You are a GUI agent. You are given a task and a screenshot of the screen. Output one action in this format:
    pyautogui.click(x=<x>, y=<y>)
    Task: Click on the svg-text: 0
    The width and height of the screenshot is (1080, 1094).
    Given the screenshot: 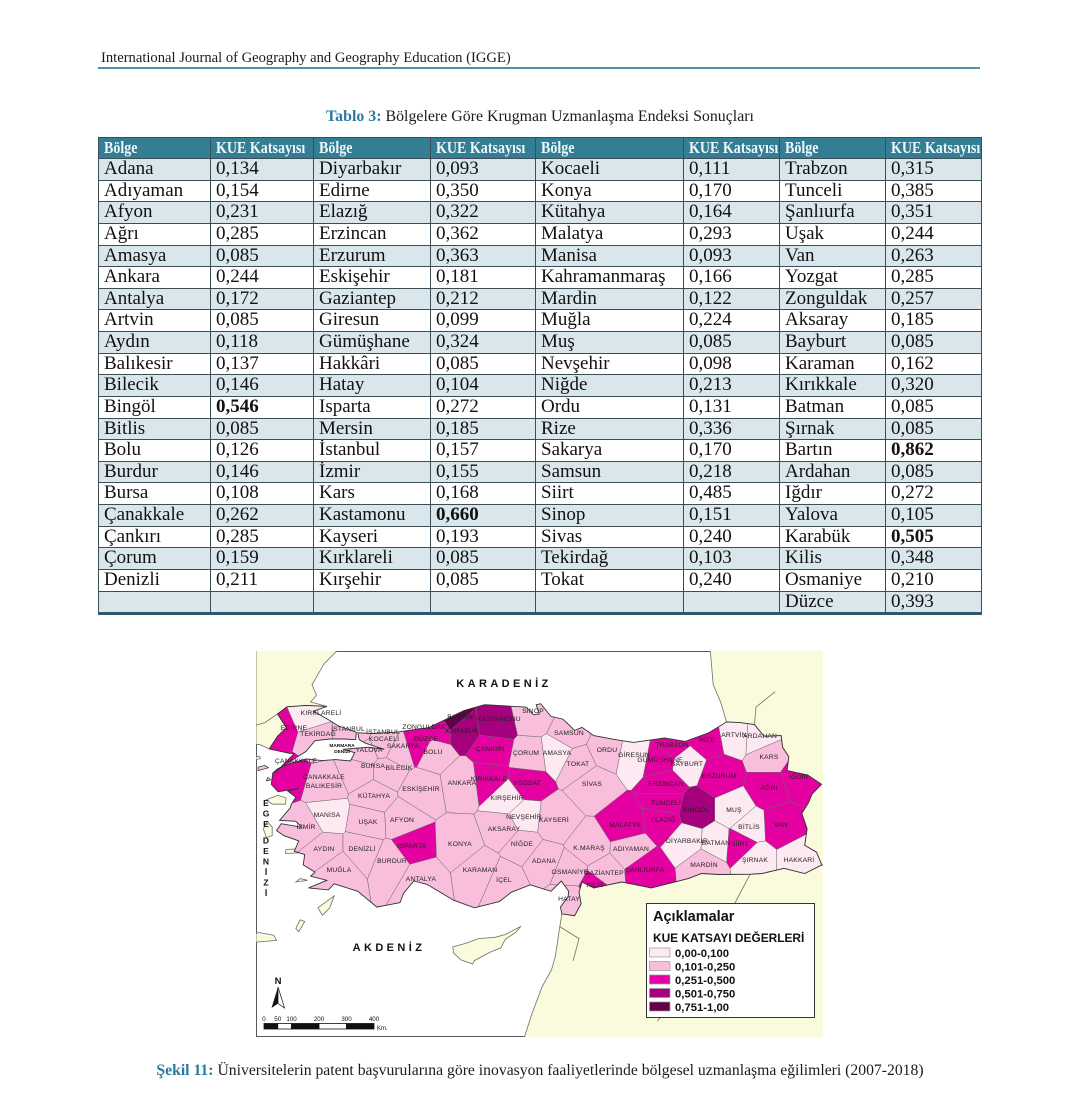 What is the action you would take?
    pyautogui.click(x=264, y=1019)
    